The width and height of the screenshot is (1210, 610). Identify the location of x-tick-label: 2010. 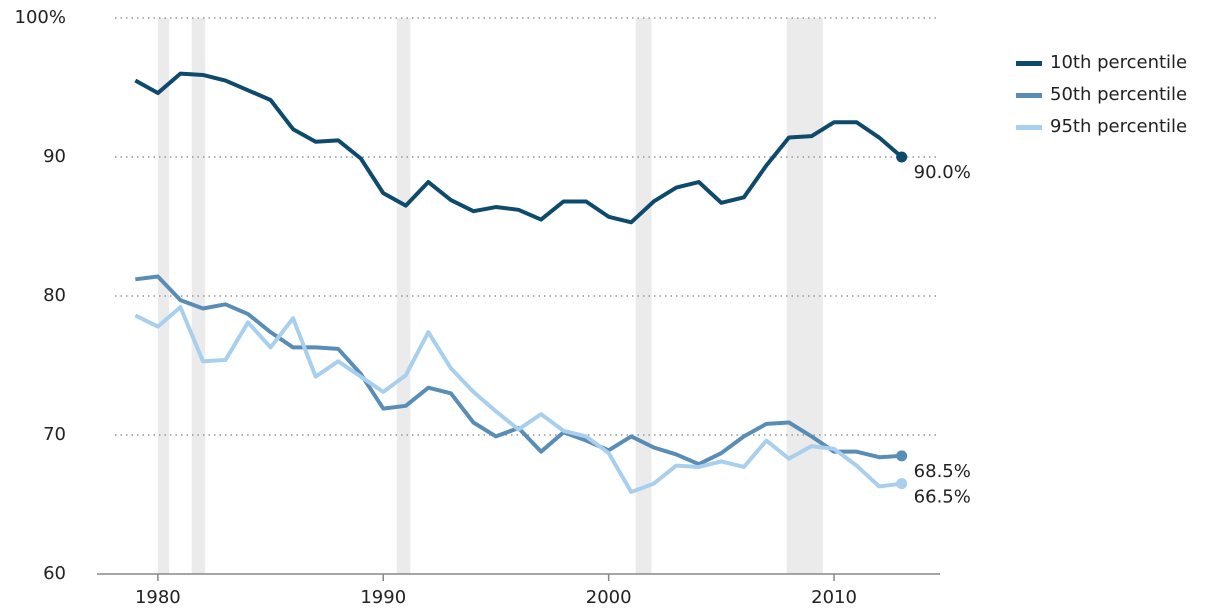
(834, 597).